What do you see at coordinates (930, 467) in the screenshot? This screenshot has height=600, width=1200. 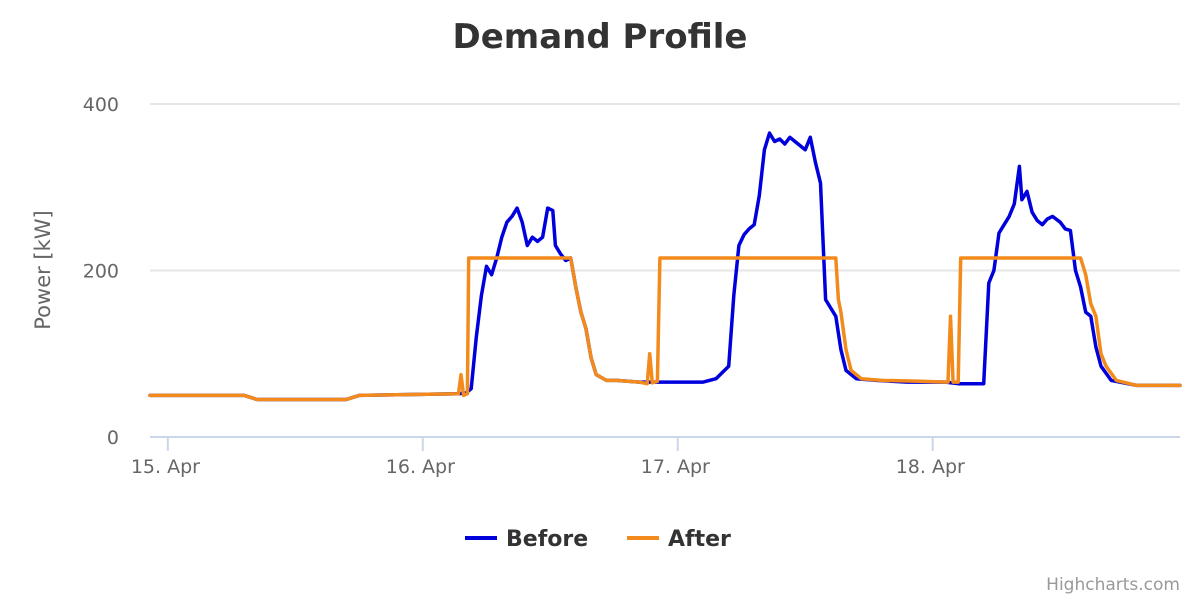 I see `x-tick-label-3: 18. Apr` at bounding box center [930, 467].